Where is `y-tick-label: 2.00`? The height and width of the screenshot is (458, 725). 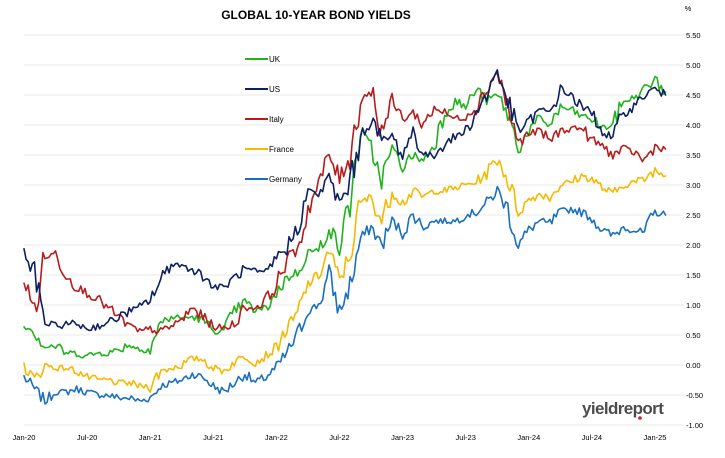
y-tick-label: 2.00 is located at coordinates (693, 245).